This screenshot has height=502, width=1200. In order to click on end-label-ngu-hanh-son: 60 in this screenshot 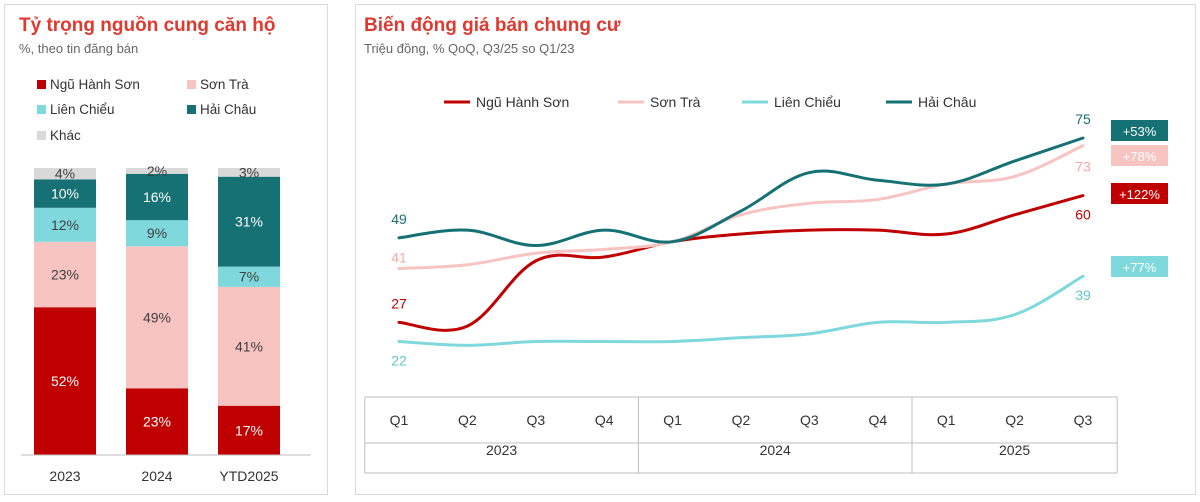, I will do `click(1083, 215)`.